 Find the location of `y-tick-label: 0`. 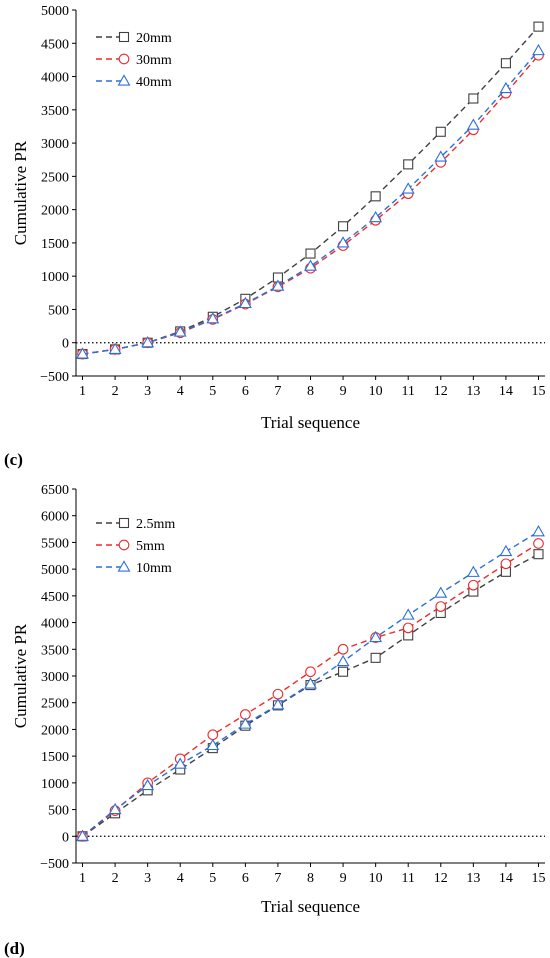

y-tick-label: 0 is located at coordinates (65, 837).